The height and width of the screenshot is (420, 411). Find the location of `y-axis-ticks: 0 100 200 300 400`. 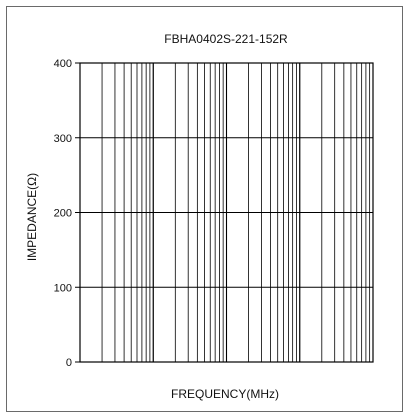

y-axis-ticks: 0 100 200 300 400 is located at coordinates (67, 213).